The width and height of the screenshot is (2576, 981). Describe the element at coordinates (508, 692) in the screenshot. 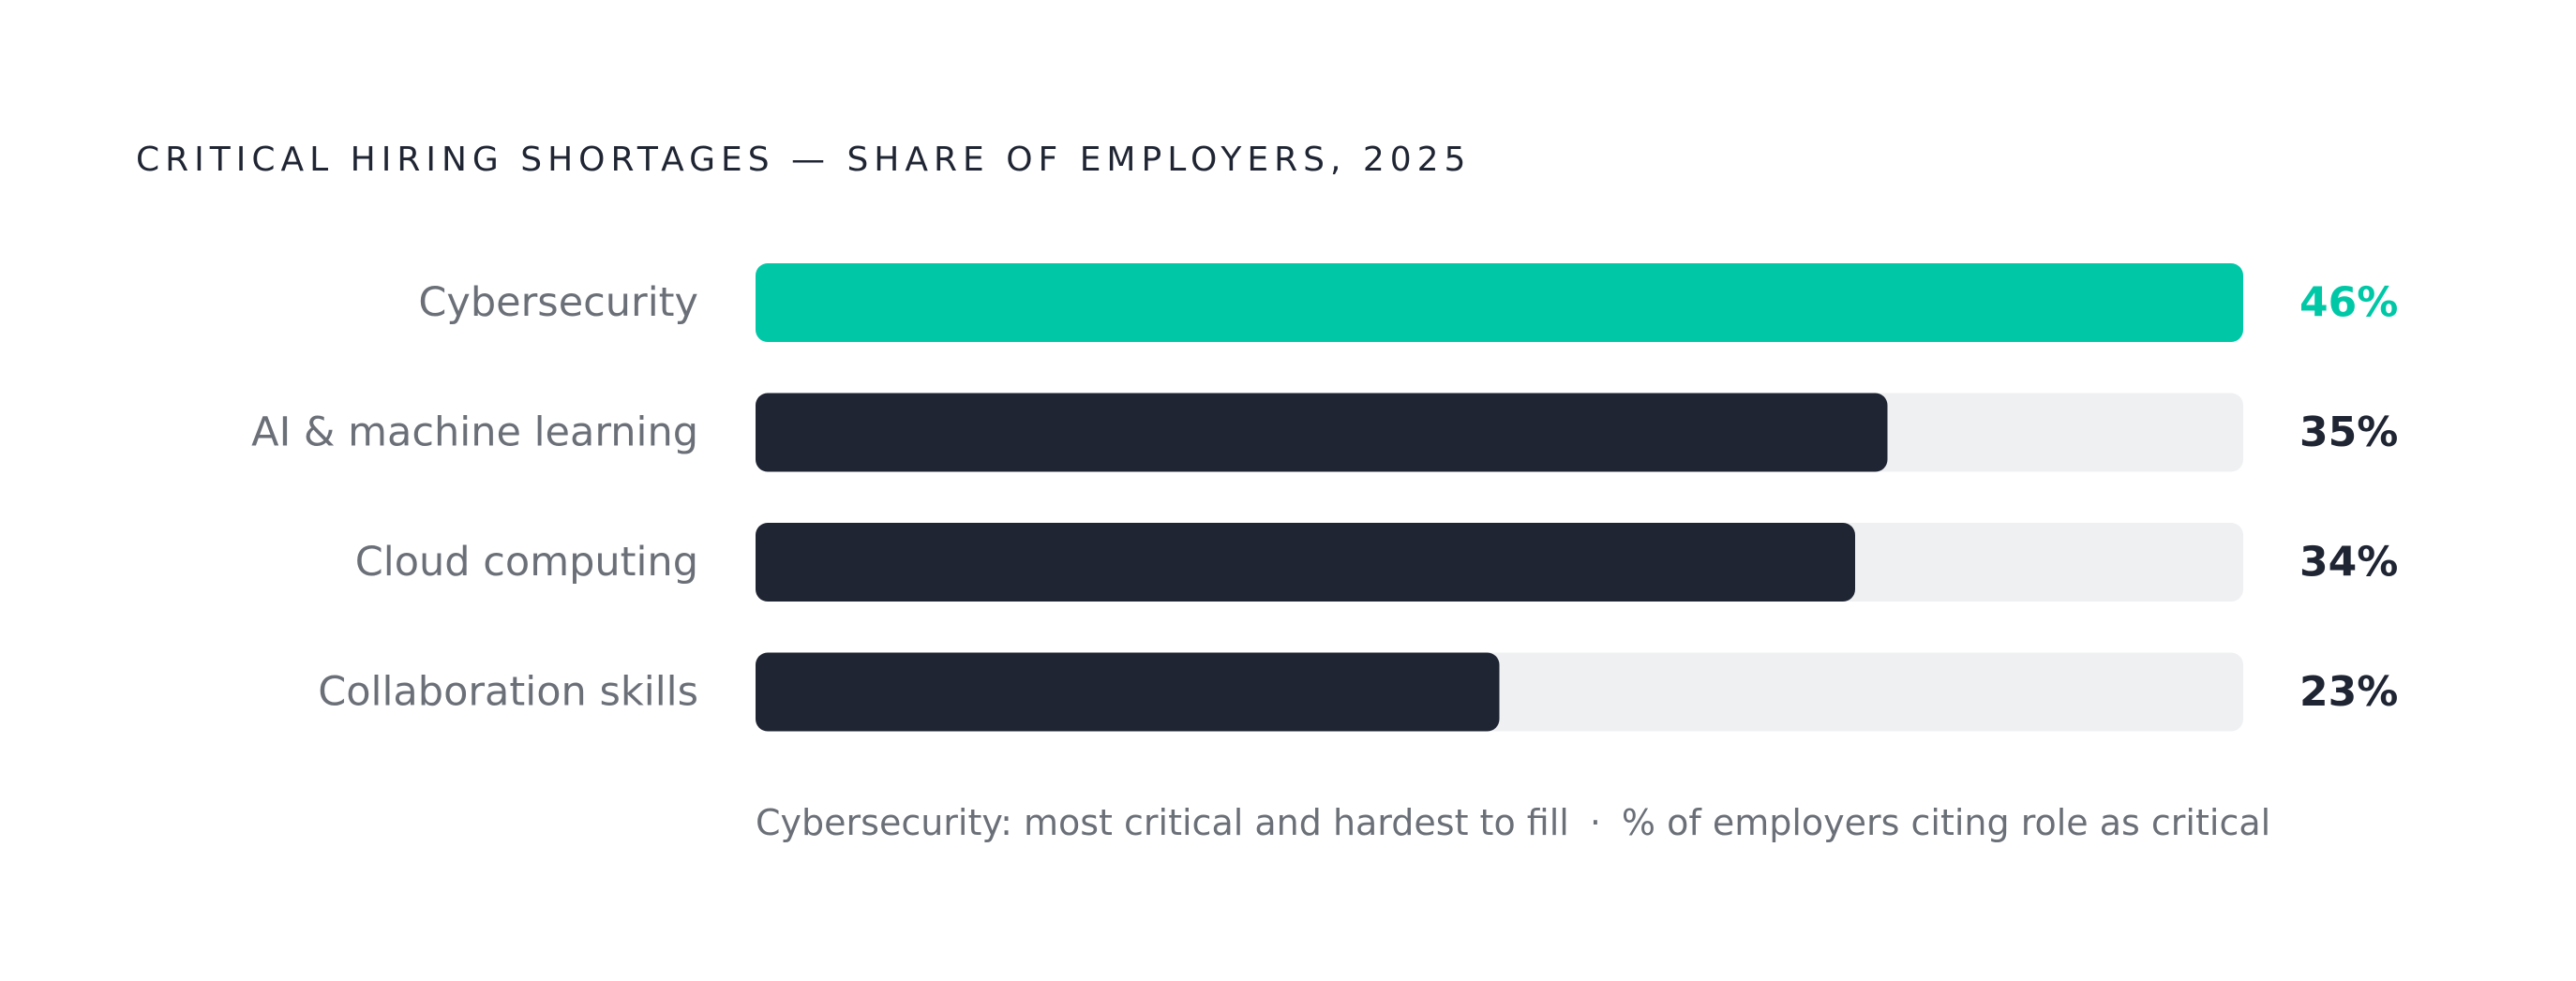

I see `category-label: Collaboration skills` at that location.